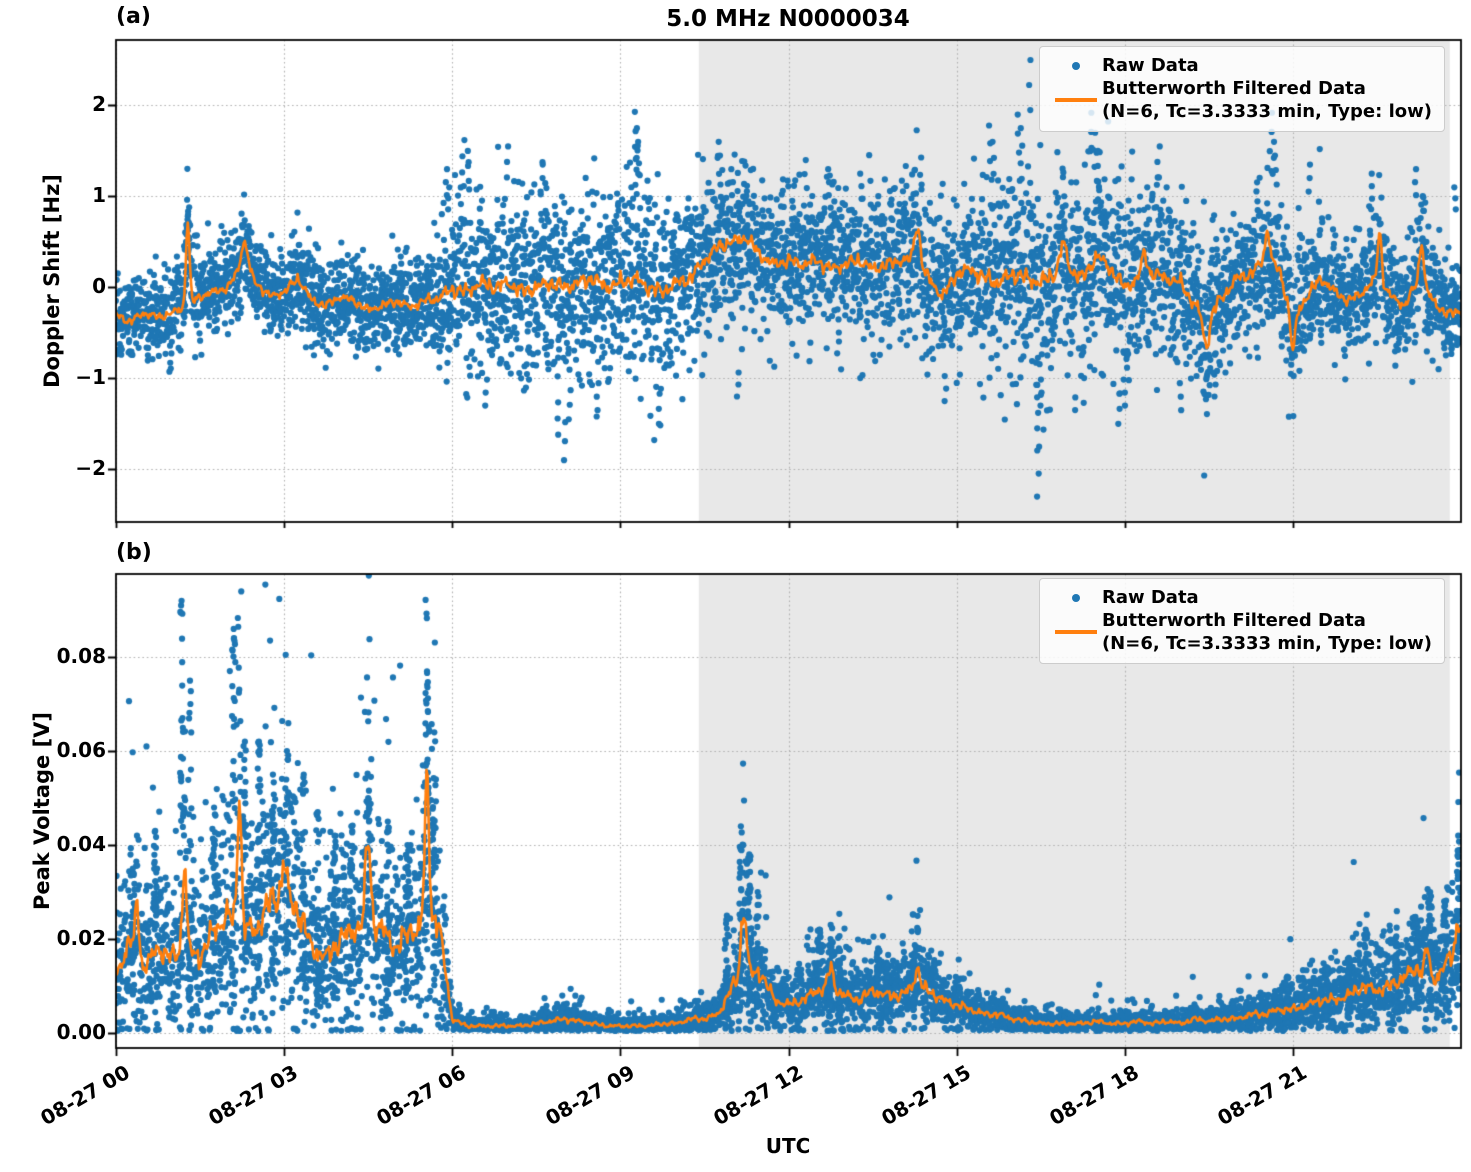 The image size is (1471, 1172). Describe the element at coordinates (133, 16) in the screenshot. I see `panel-a-label: (a)` at that location.